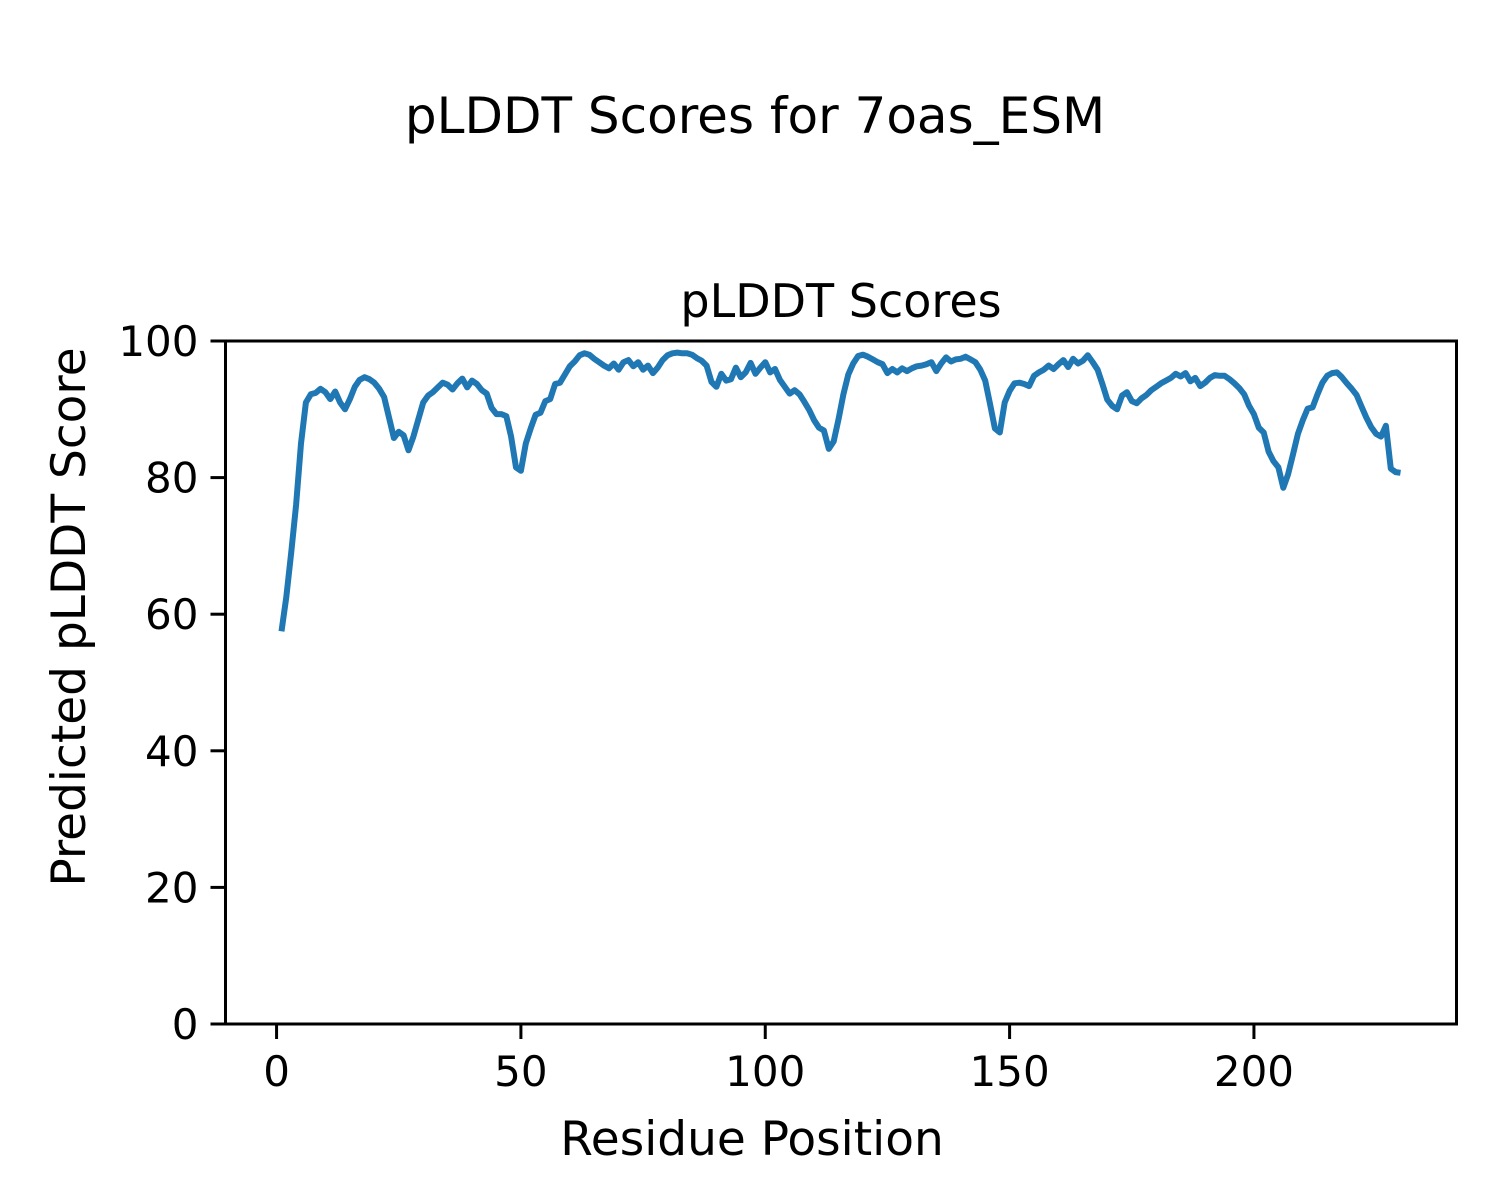 The image size is (1500, 1200). What do you see at coordinates (69, 616) in the screenshot?
I see `y-axis-label: Predicted pLDDT Score` at bounding box center [69, 616].